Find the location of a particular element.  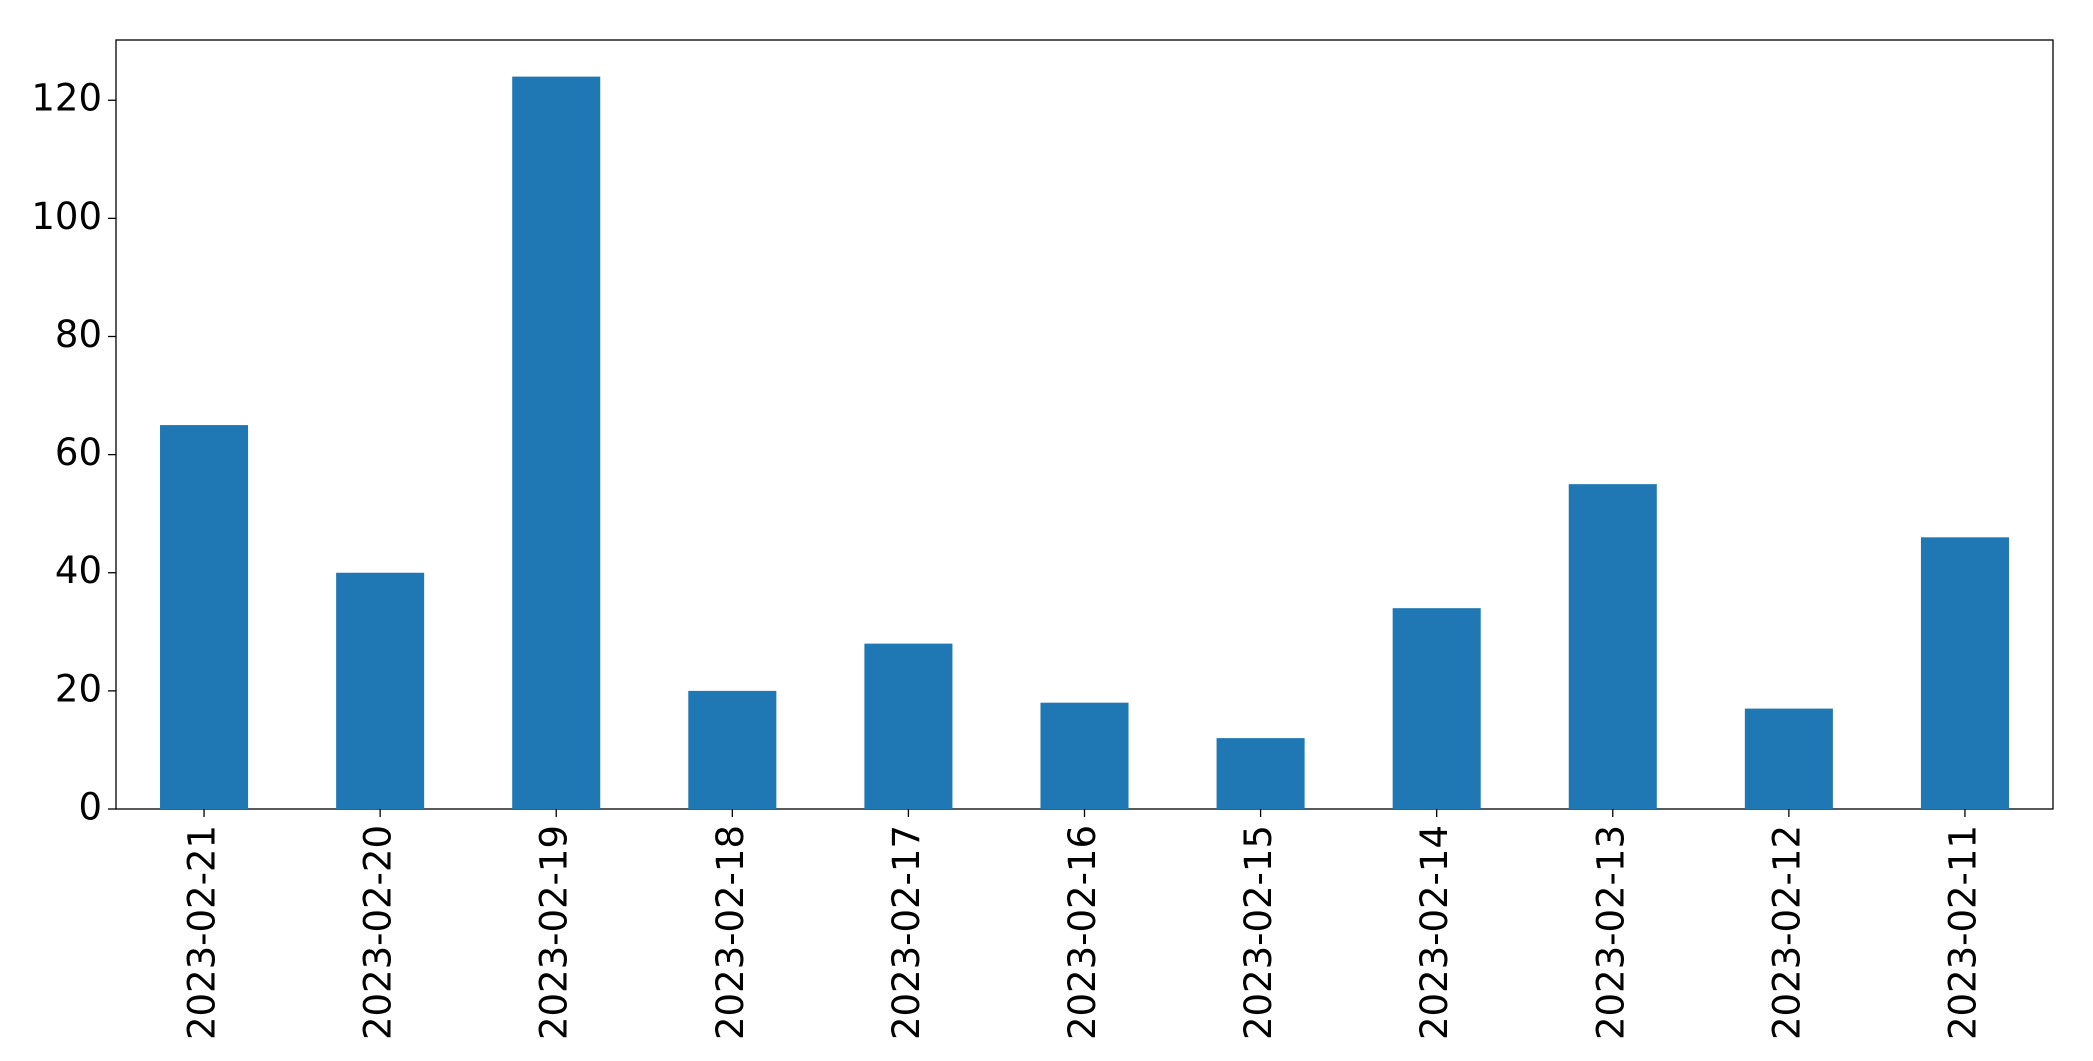

y-tick-label: 40 is located at coordinates (78, 570).